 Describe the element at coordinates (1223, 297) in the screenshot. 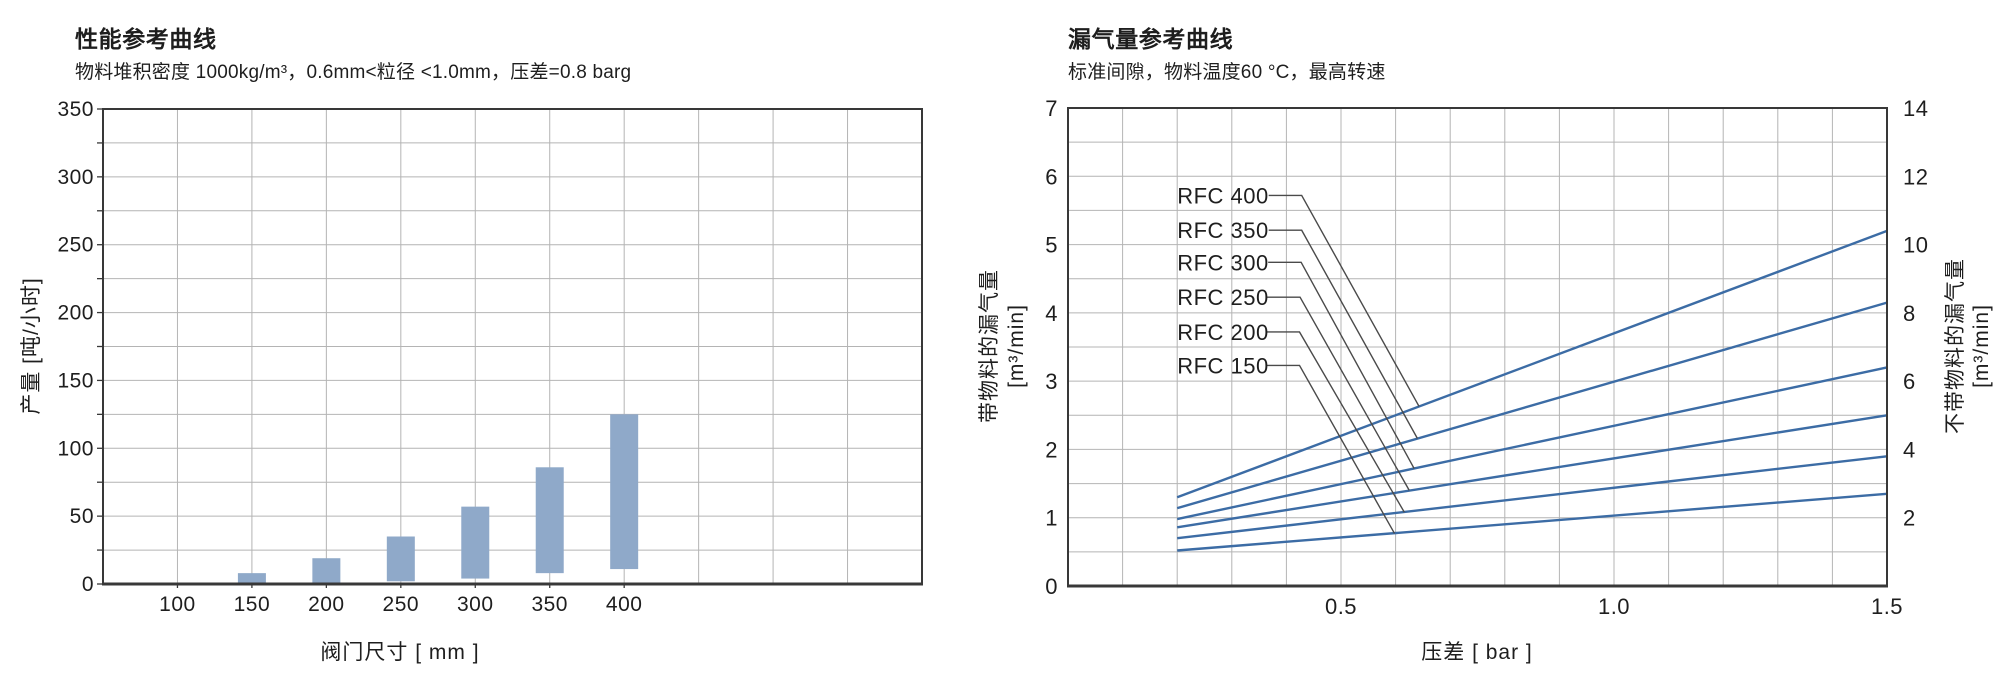

I see `series-label-rfc-250: RFC 250` at that location.